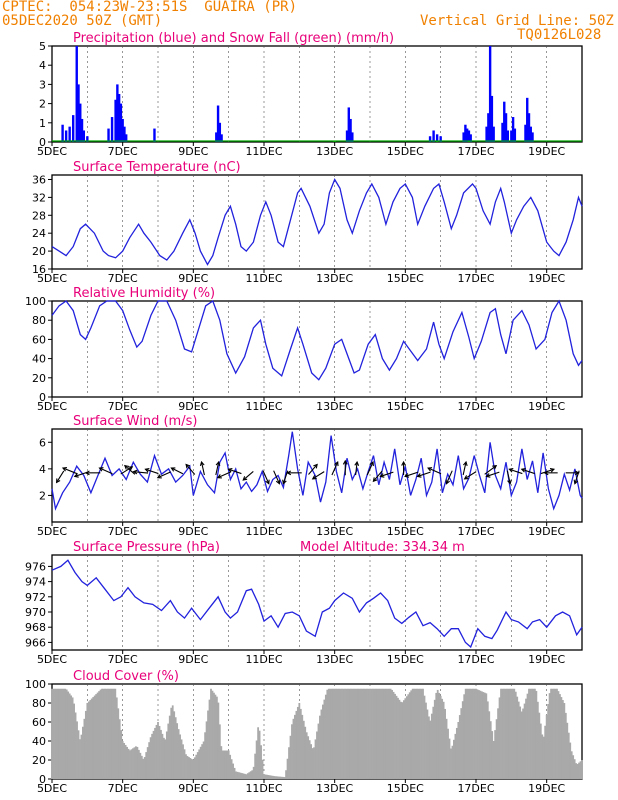 This screenshot has height=800, width=618. I want to click on precip-xtick-label: 7DEC, so click(123, 151).